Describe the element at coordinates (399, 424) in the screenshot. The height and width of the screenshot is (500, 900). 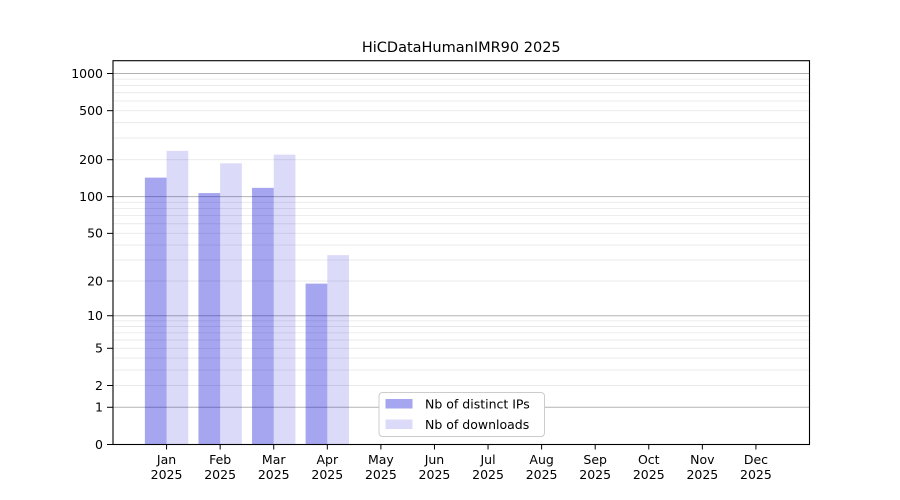
I see `legend-swatch-downloads` at that location.